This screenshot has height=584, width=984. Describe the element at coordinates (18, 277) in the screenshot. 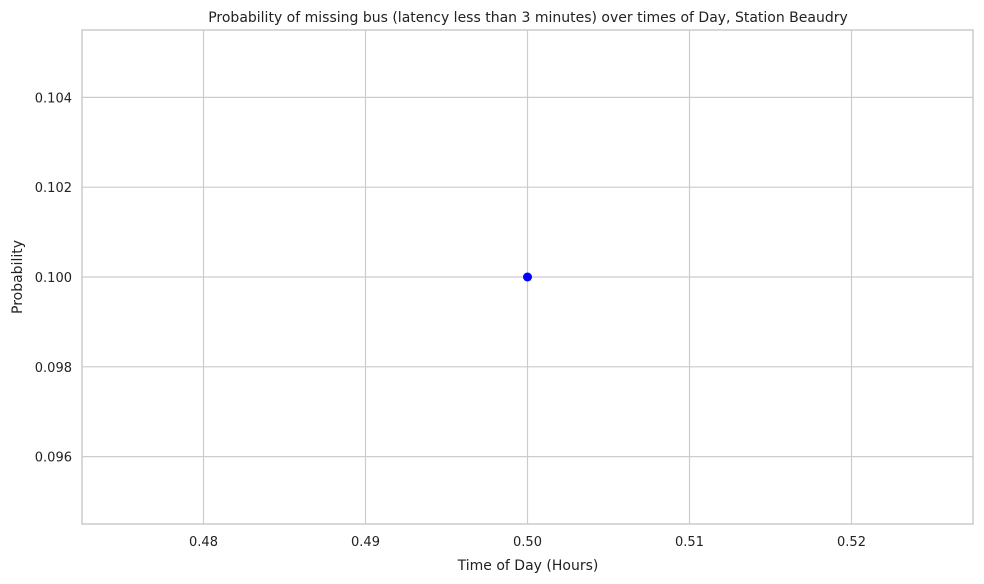

I see `y-axis-label: Probability` at that location.